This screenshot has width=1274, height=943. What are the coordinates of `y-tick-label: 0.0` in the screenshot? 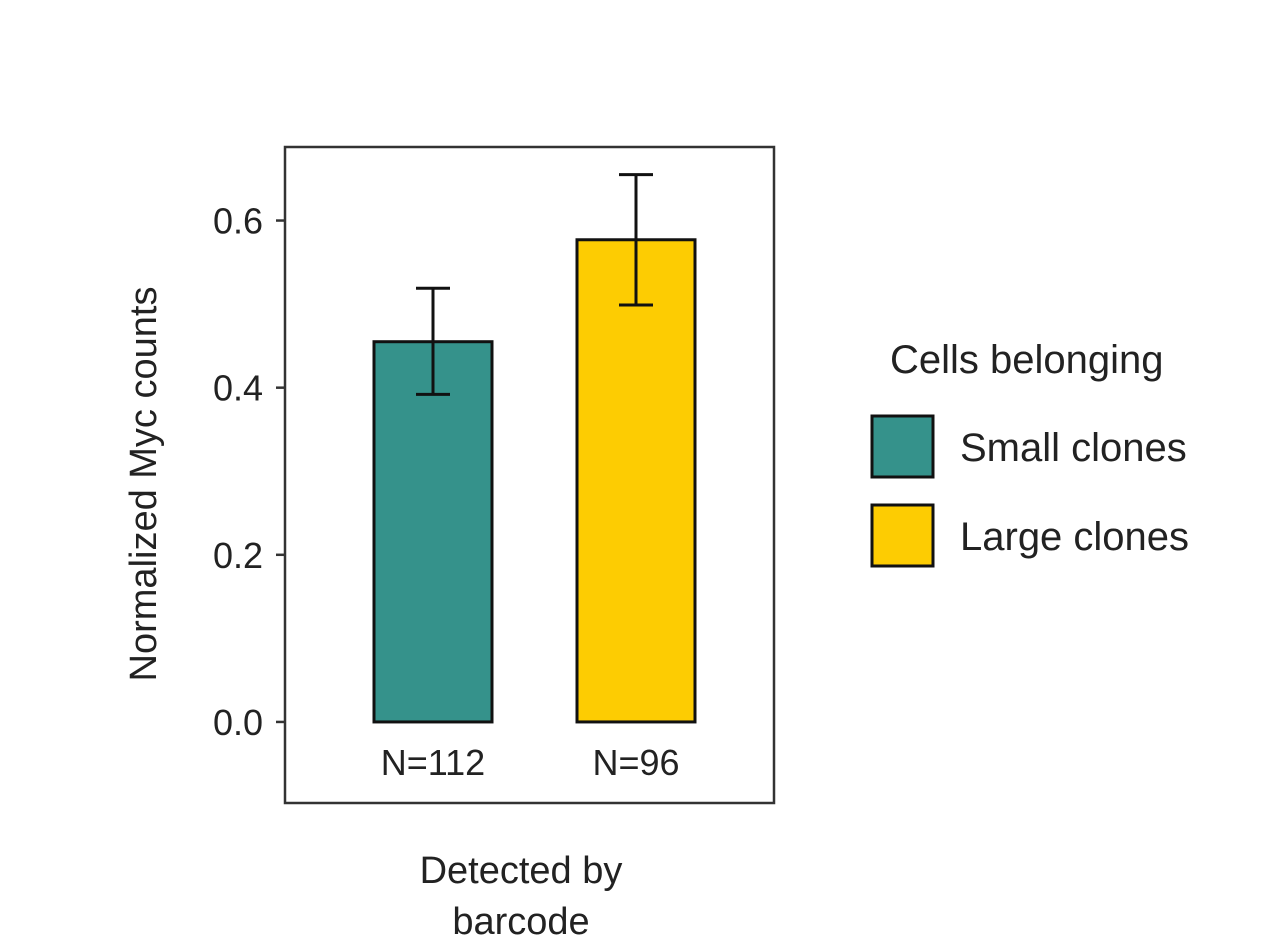 It's located at (238, 722).